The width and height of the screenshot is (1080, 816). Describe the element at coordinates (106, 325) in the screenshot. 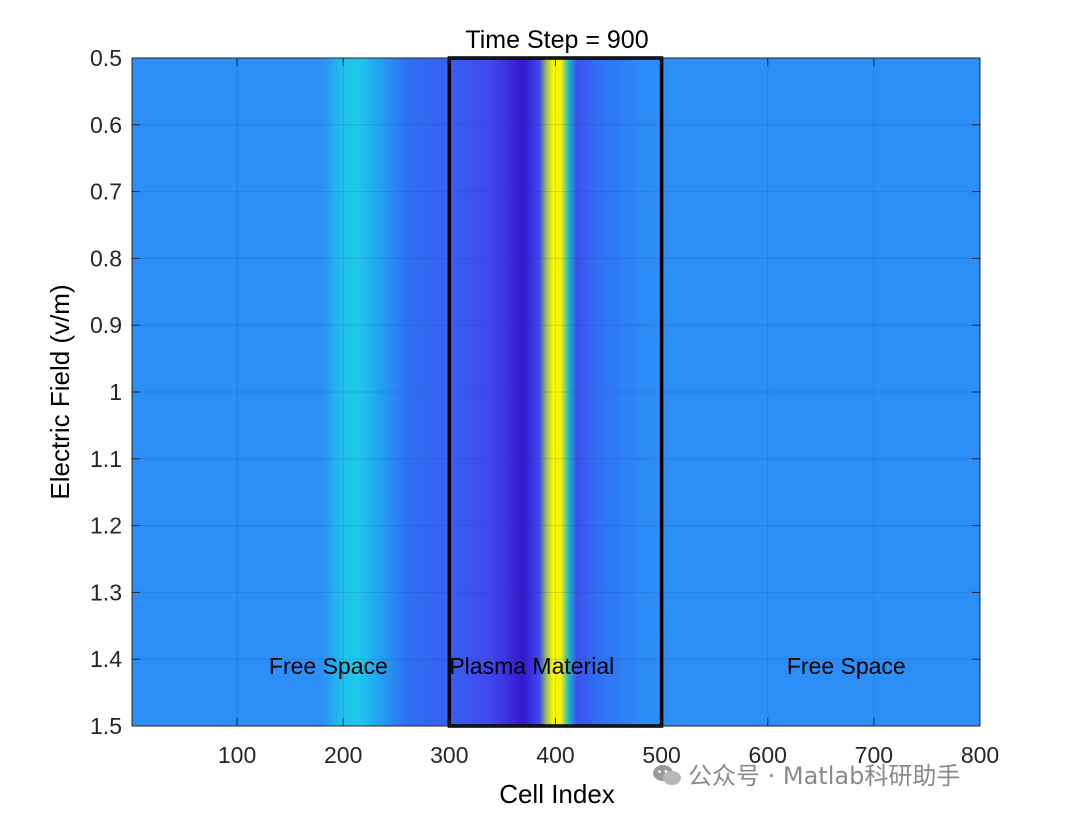

I see `y-tick-label: 0.9` at that location.